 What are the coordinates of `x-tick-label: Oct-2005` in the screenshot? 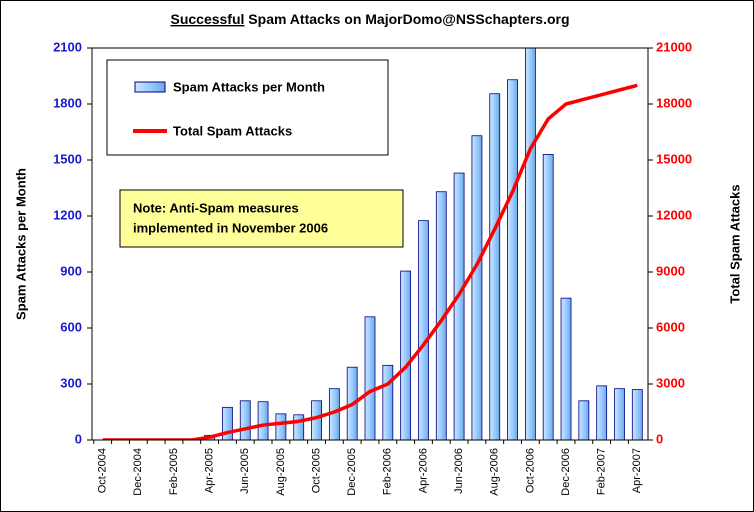 It's located at (316, 470).